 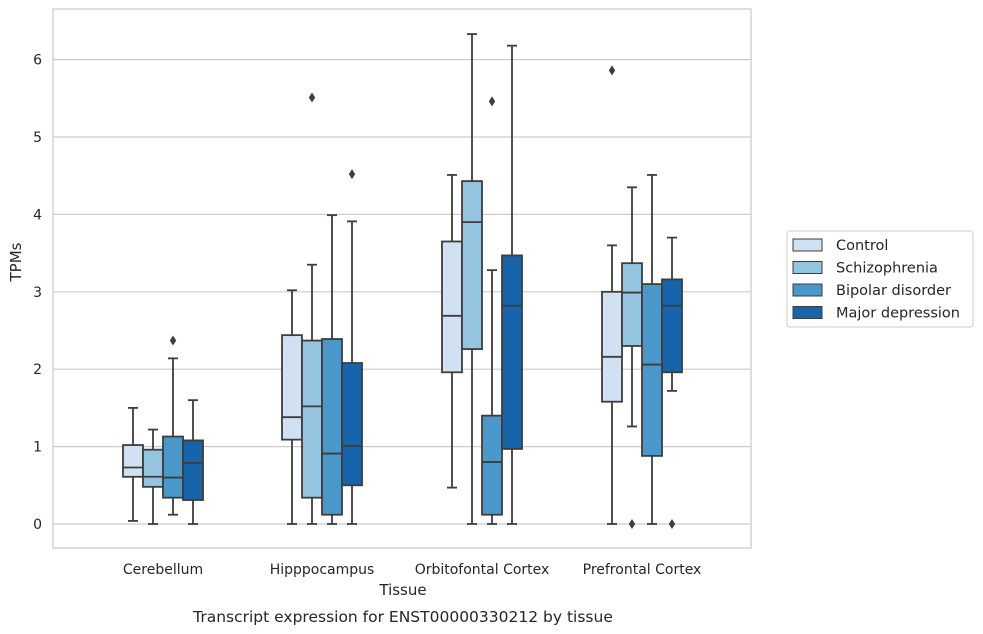 What do you see at coordinates (37, 370) in the screenshot?
I see `y-tick-label: 2` at bounding box center [37, 370].